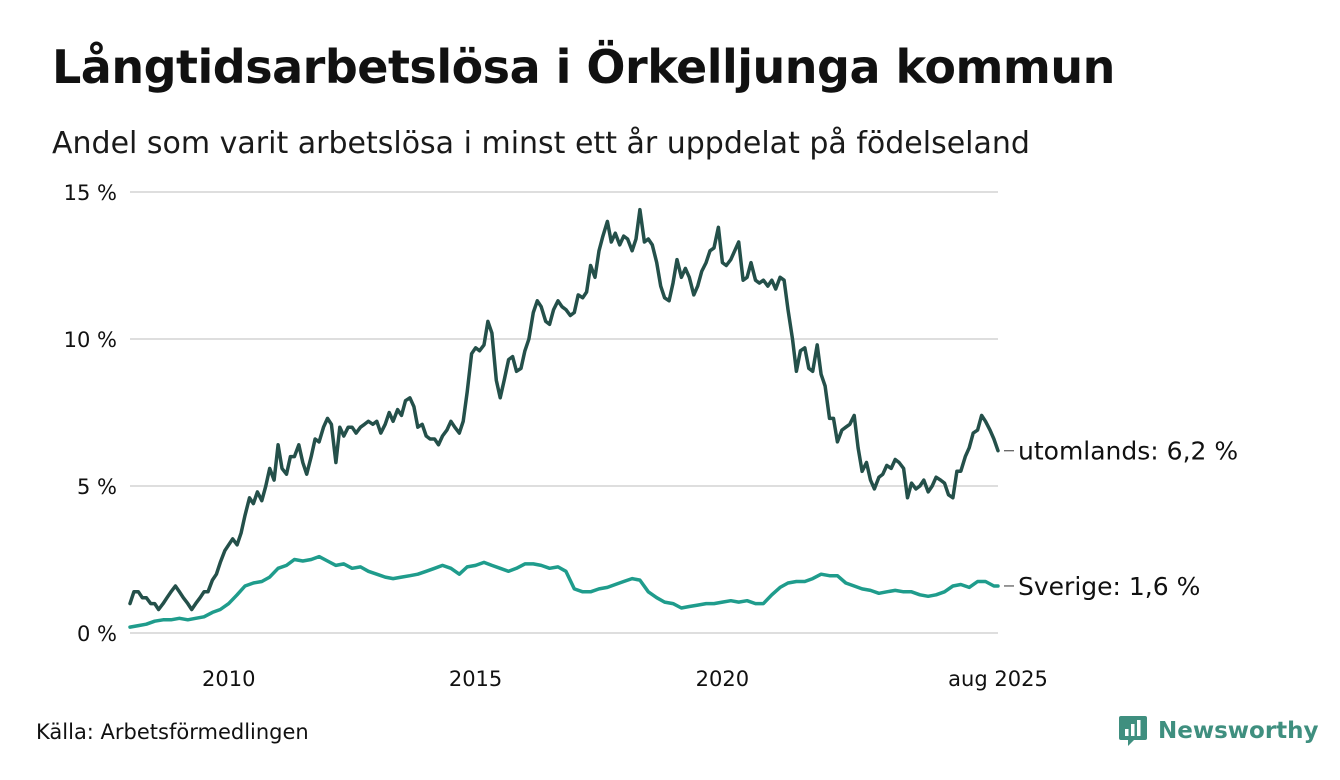 This screenshot has width=1340, height=780. I want to click on x-tick-label: 2015, so click(475, 679).